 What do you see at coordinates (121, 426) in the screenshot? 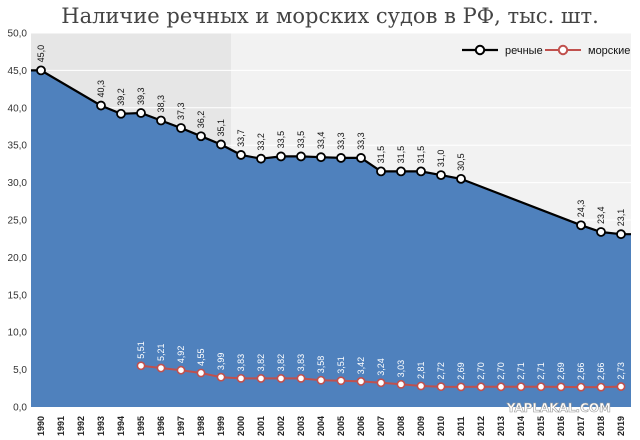
I see `x-tick-label: 1994` at bounding box center [121, 426].